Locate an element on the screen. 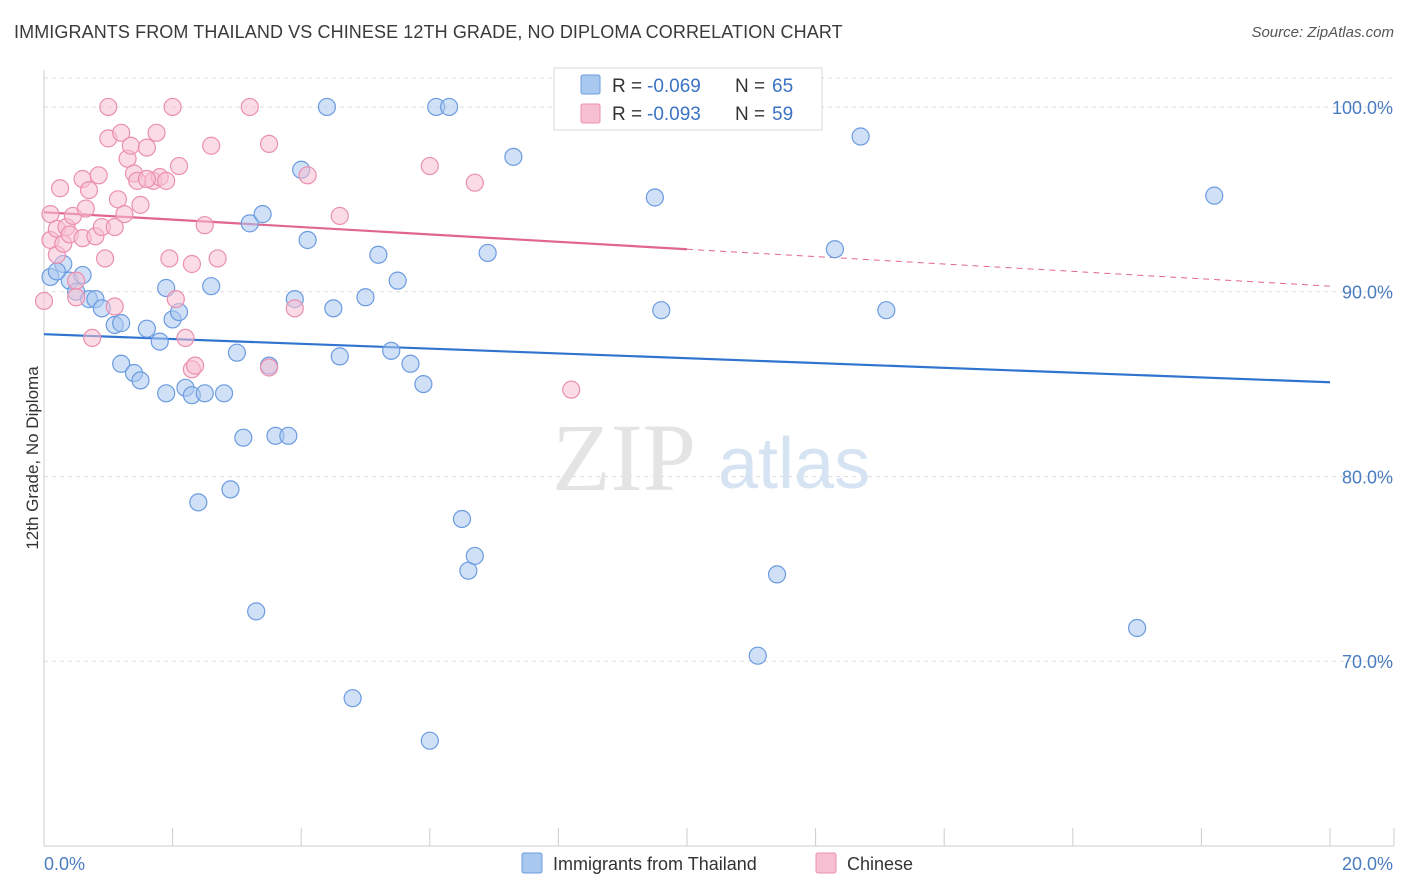  thailand-trend-line is located at coordinates (687, 358).